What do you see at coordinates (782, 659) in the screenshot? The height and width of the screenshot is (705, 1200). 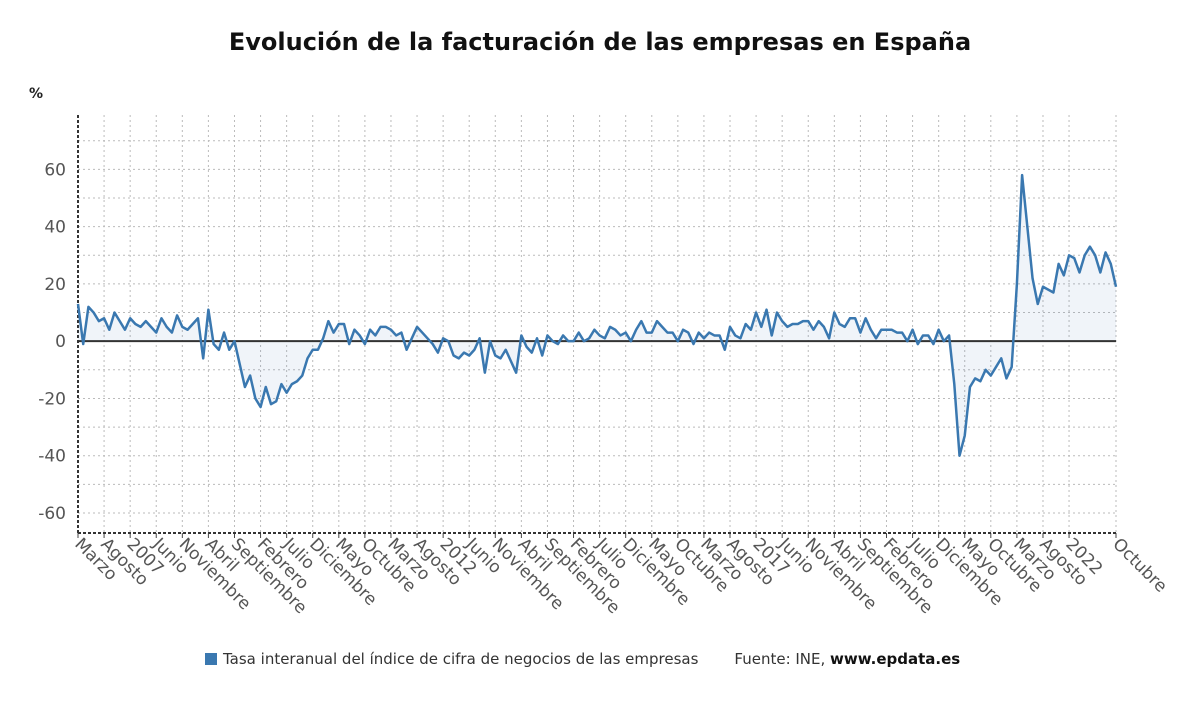 I see `source-prefix: Fuente: INE,` at bounding box center [782, 659].